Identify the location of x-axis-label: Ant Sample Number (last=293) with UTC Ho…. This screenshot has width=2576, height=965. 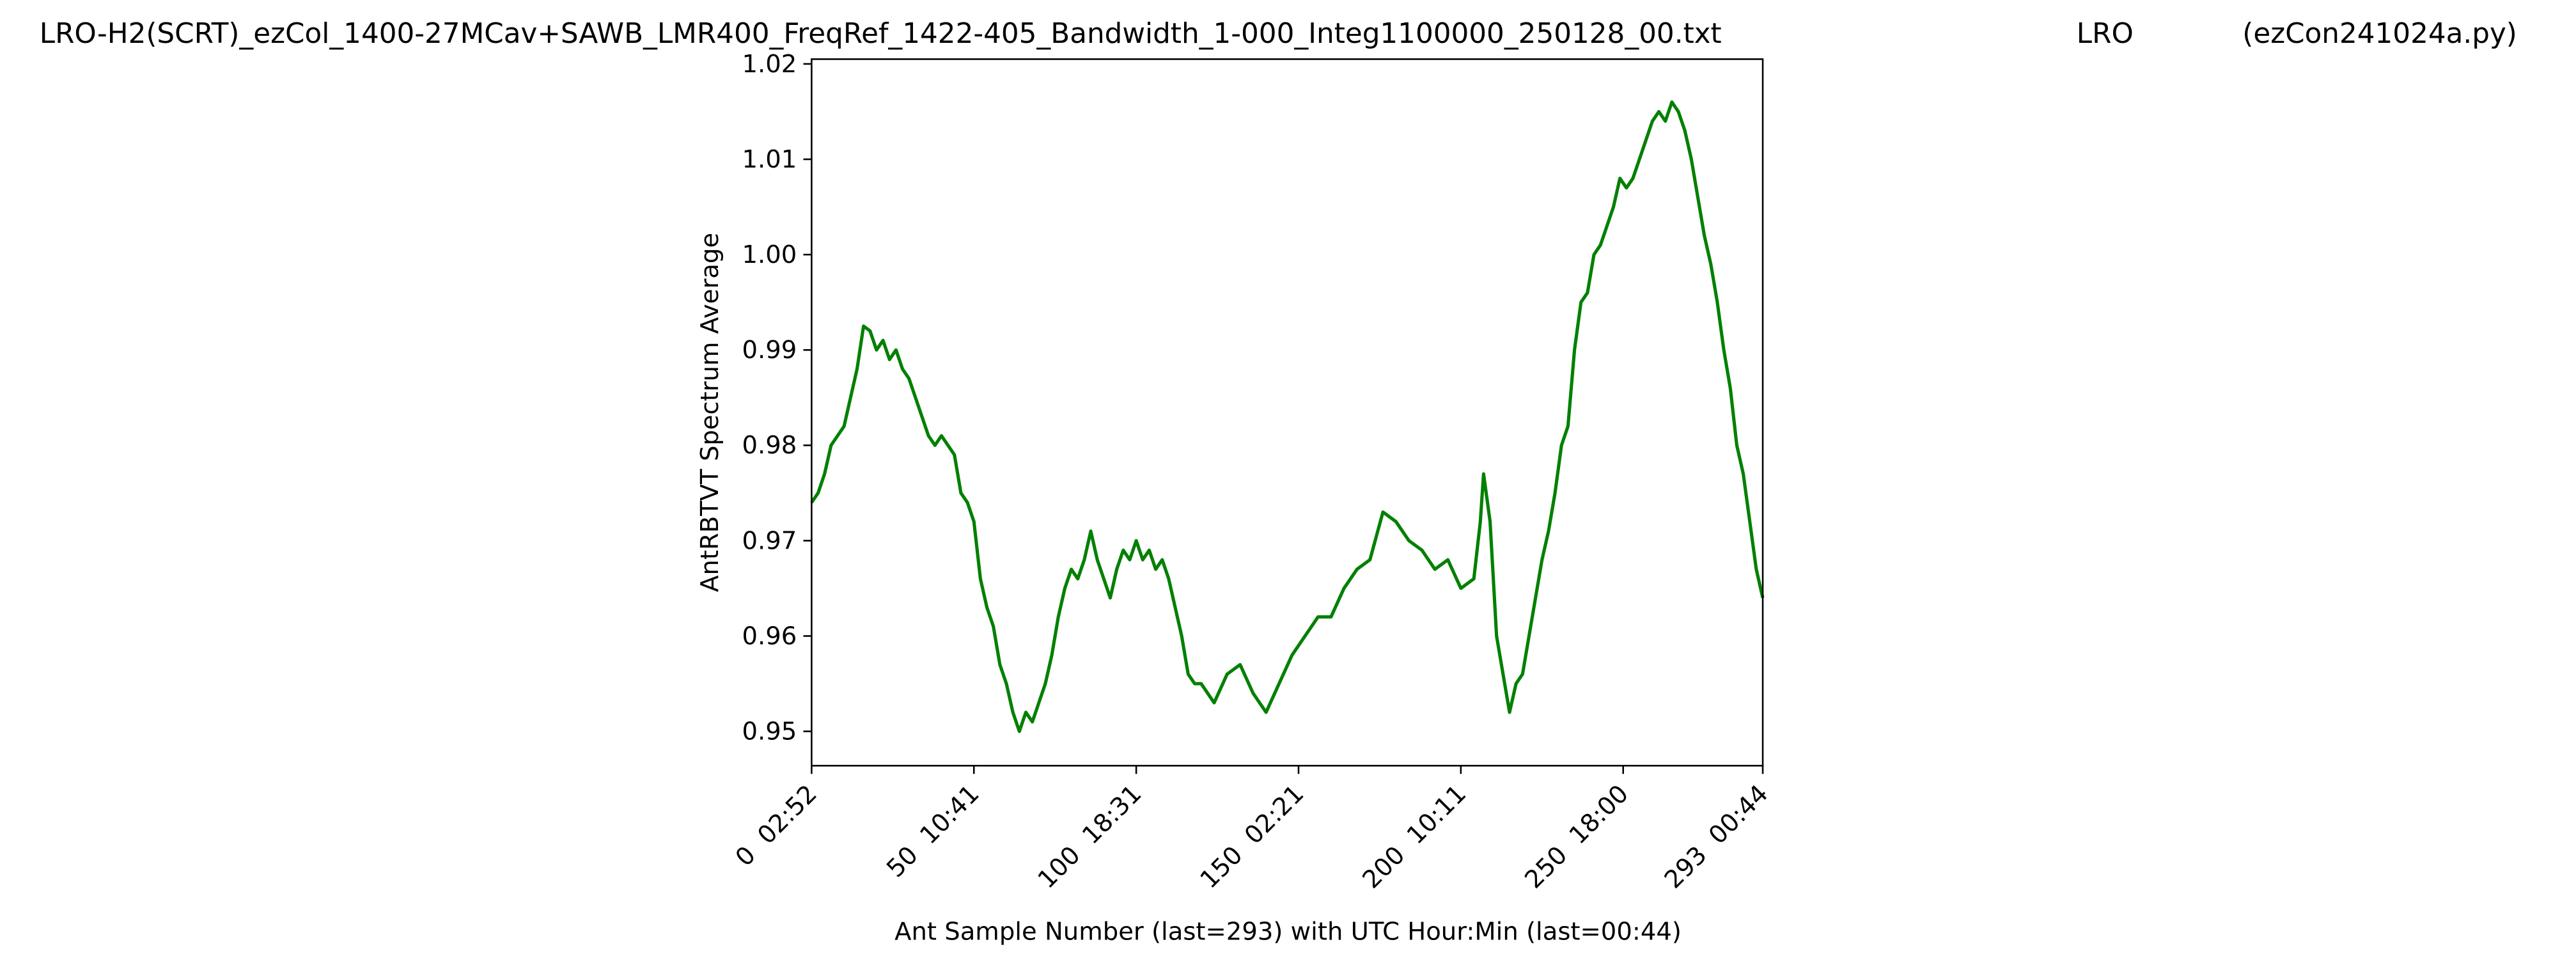
(1288, 932).